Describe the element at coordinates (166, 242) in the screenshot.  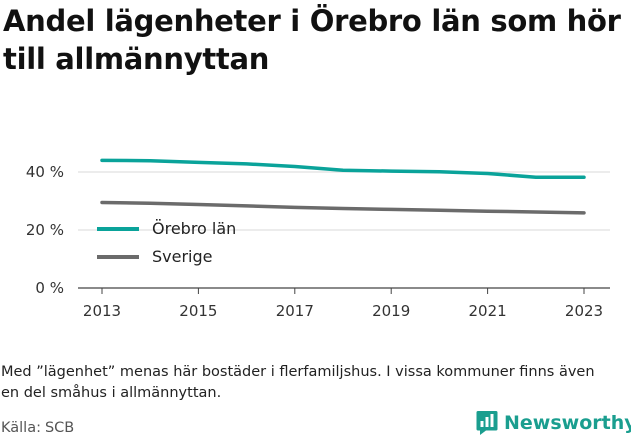
I see `legend: Örebro län Sverige` at that location.